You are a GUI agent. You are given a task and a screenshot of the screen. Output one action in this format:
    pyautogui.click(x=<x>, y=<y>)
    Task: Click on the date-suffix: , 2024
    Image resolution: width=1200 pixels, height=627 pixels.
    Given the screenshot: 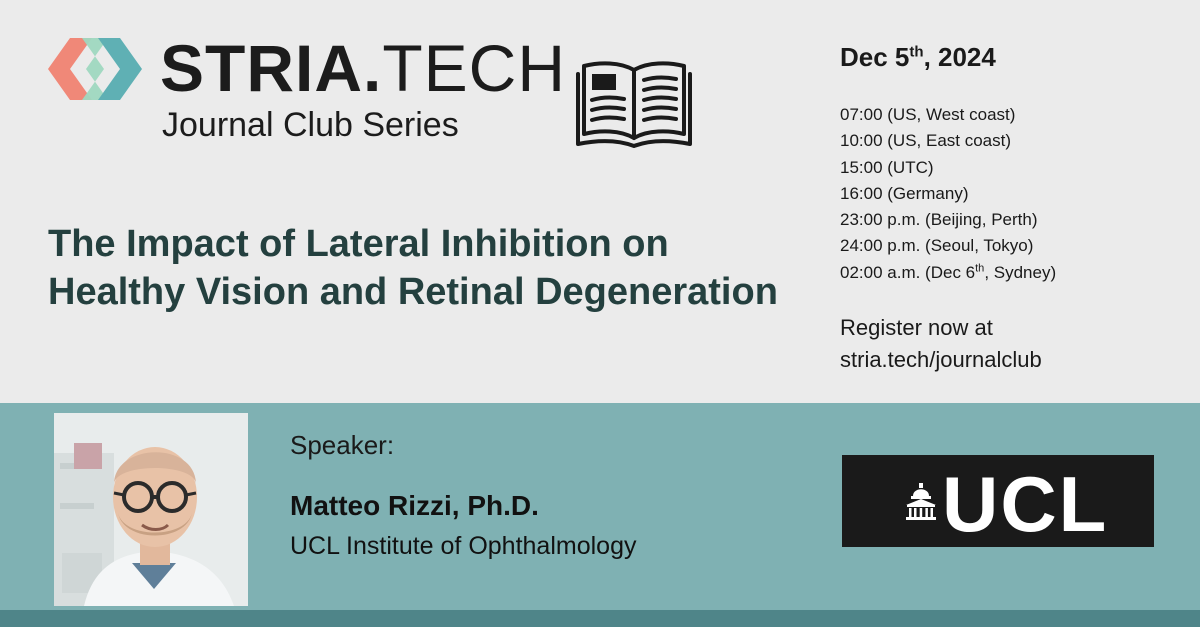 What is the action you would take?
    pyautogui.click(x=959, y=57)
    